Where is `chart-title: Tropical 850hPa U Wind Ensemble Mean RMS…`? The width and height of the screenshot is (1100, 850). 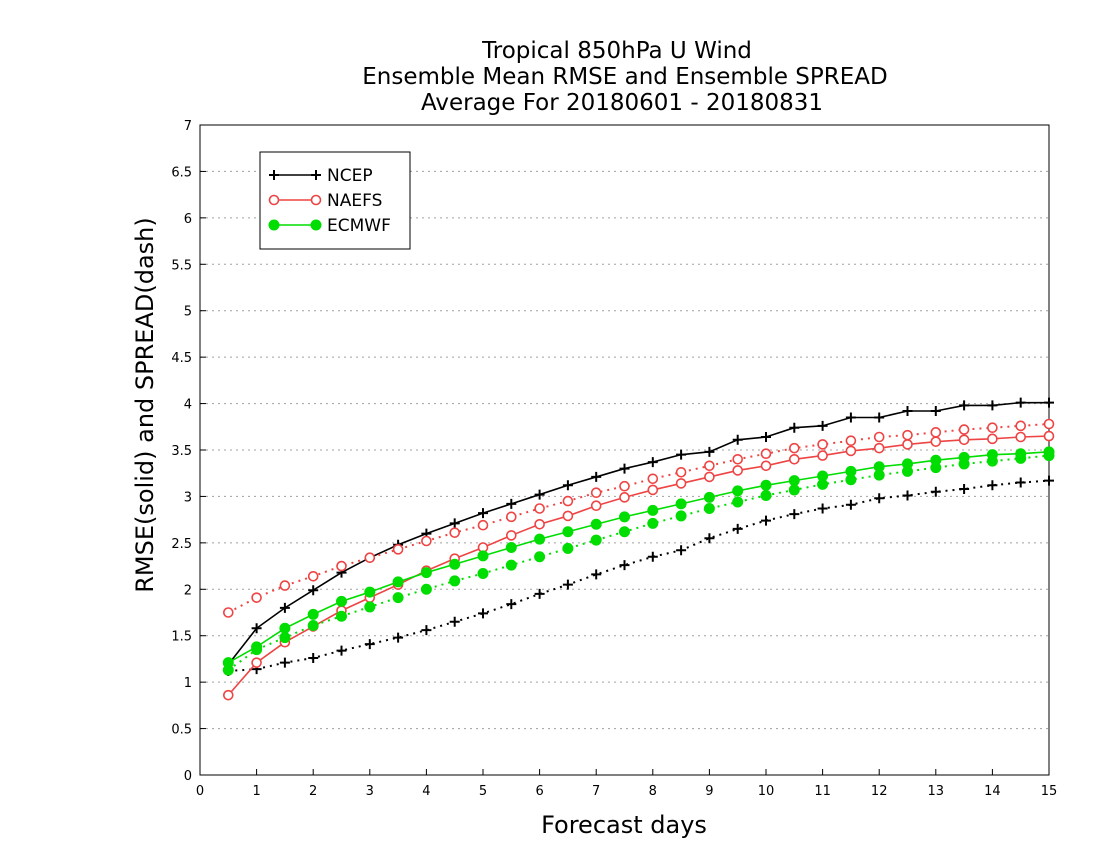 chart-title: Tropical 850hPa U Wind Ensemble Mean RMS… is located at coordinates (624, 77).